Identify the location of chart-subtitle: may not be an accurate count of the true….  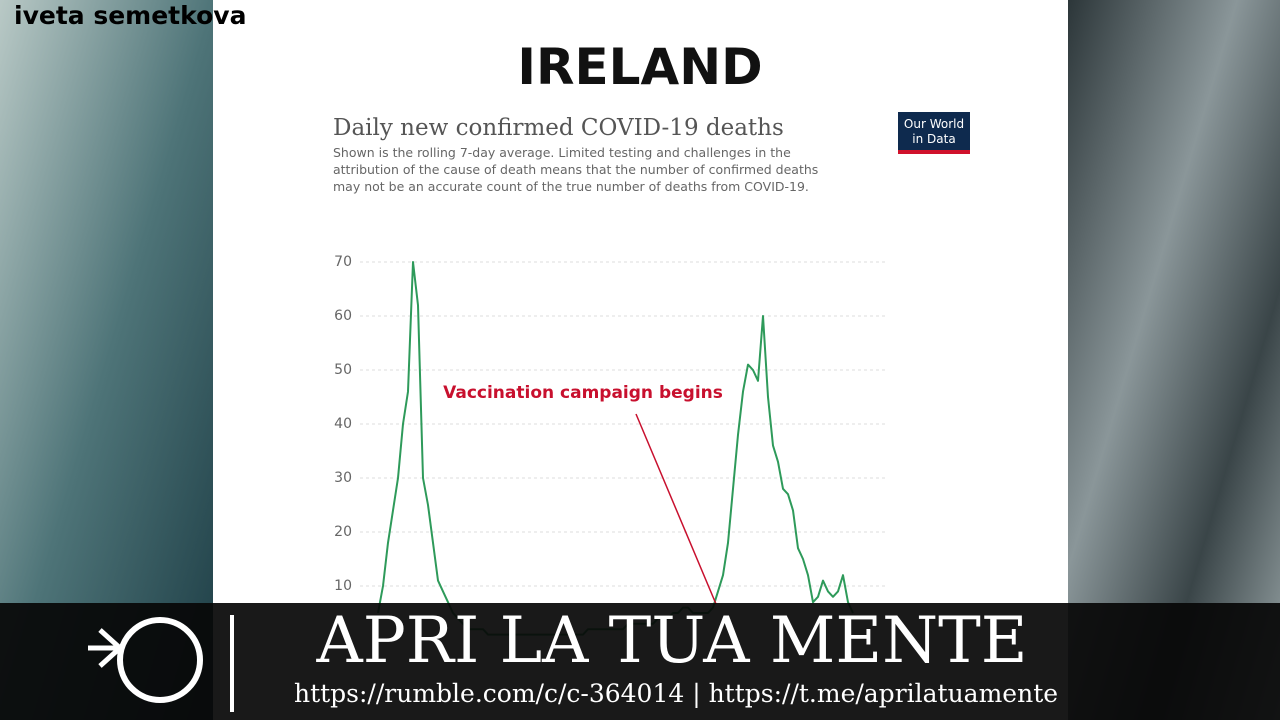
(571, 186).